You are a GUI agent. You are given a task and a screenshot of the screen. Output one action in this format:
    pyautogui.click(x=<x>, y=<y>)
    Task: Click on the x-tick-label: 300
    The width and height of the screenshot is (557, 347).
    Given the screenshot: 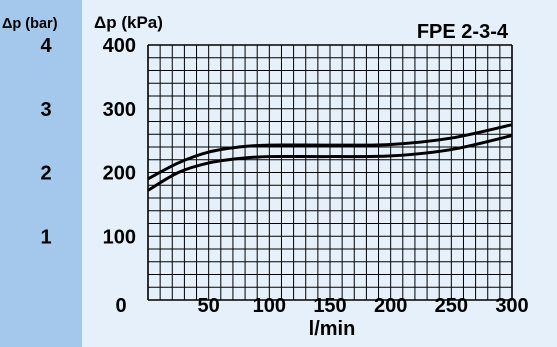 What is the action you would take?
    pyautogui.click(x=511, y=306)
    